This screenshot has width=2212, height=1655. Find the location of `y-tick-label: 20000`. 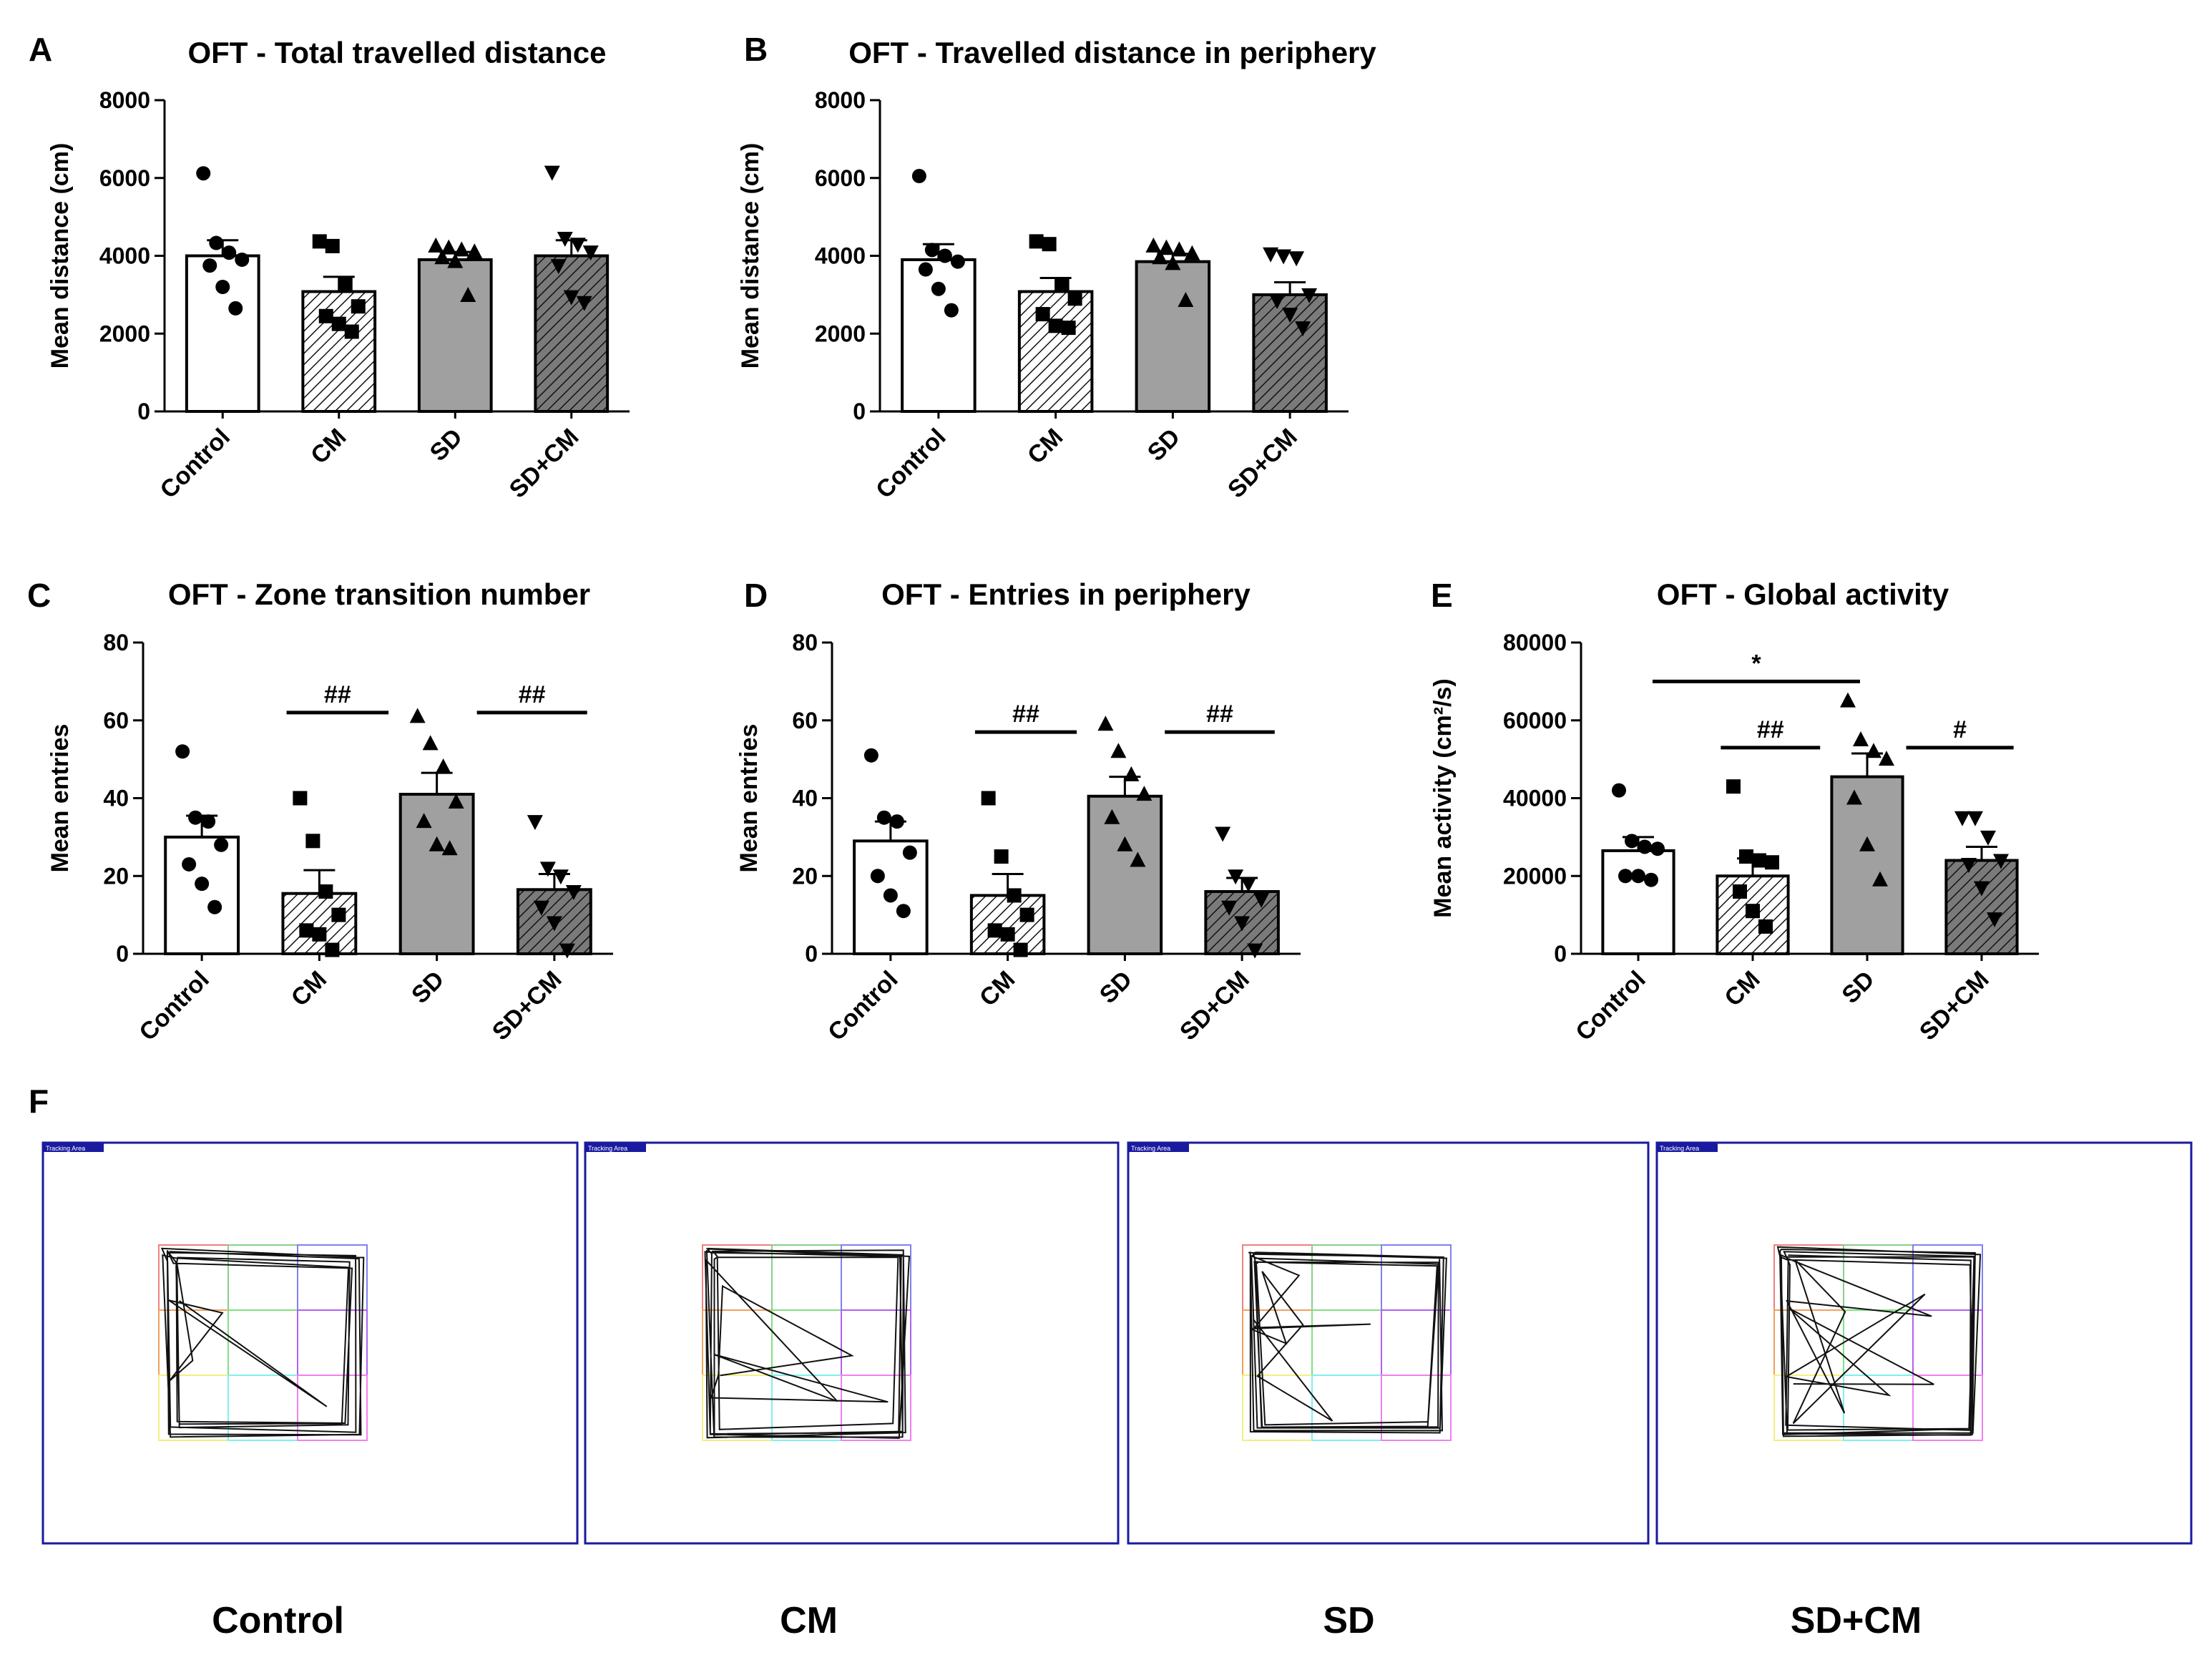

y-tick-label: 20000 is located at coordinates (1535, 876).